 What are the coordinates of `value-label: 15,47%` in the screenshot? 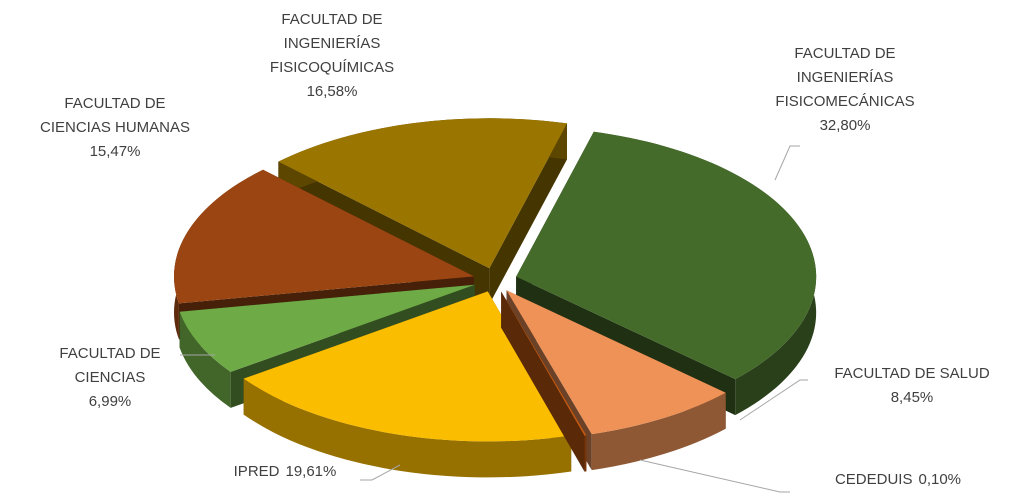 It's located at (115, 151).